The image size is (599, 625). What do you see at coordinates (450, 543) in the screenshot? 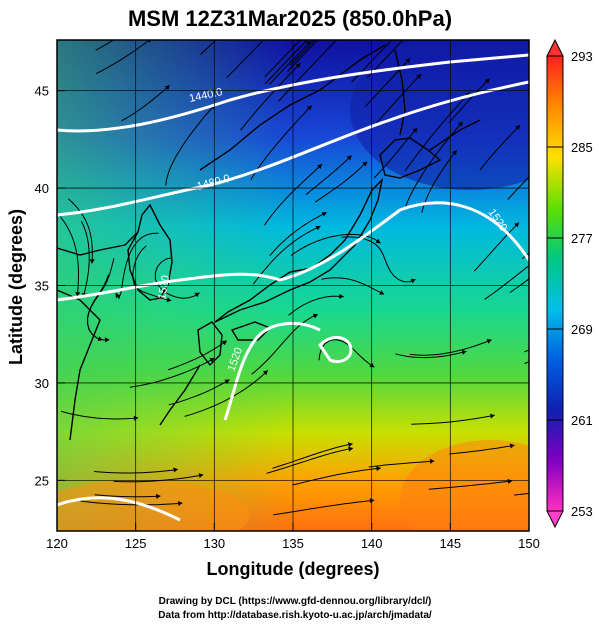
I see `x-tick-label: 145` at bounding box center [450, 543].